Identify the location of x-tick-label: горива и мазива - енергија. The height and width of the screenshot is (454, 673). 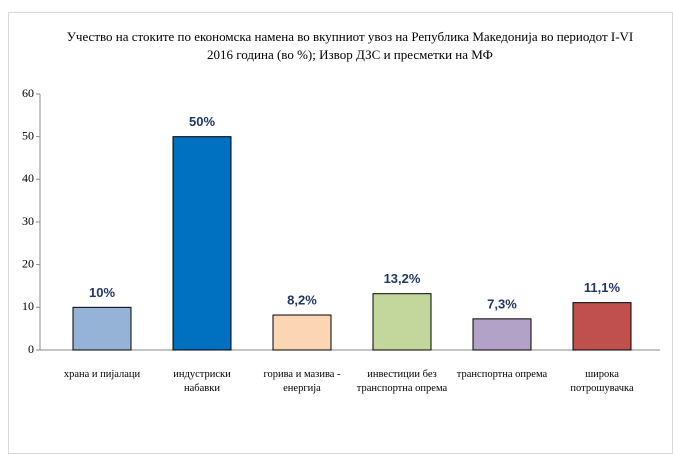
(302, 382).